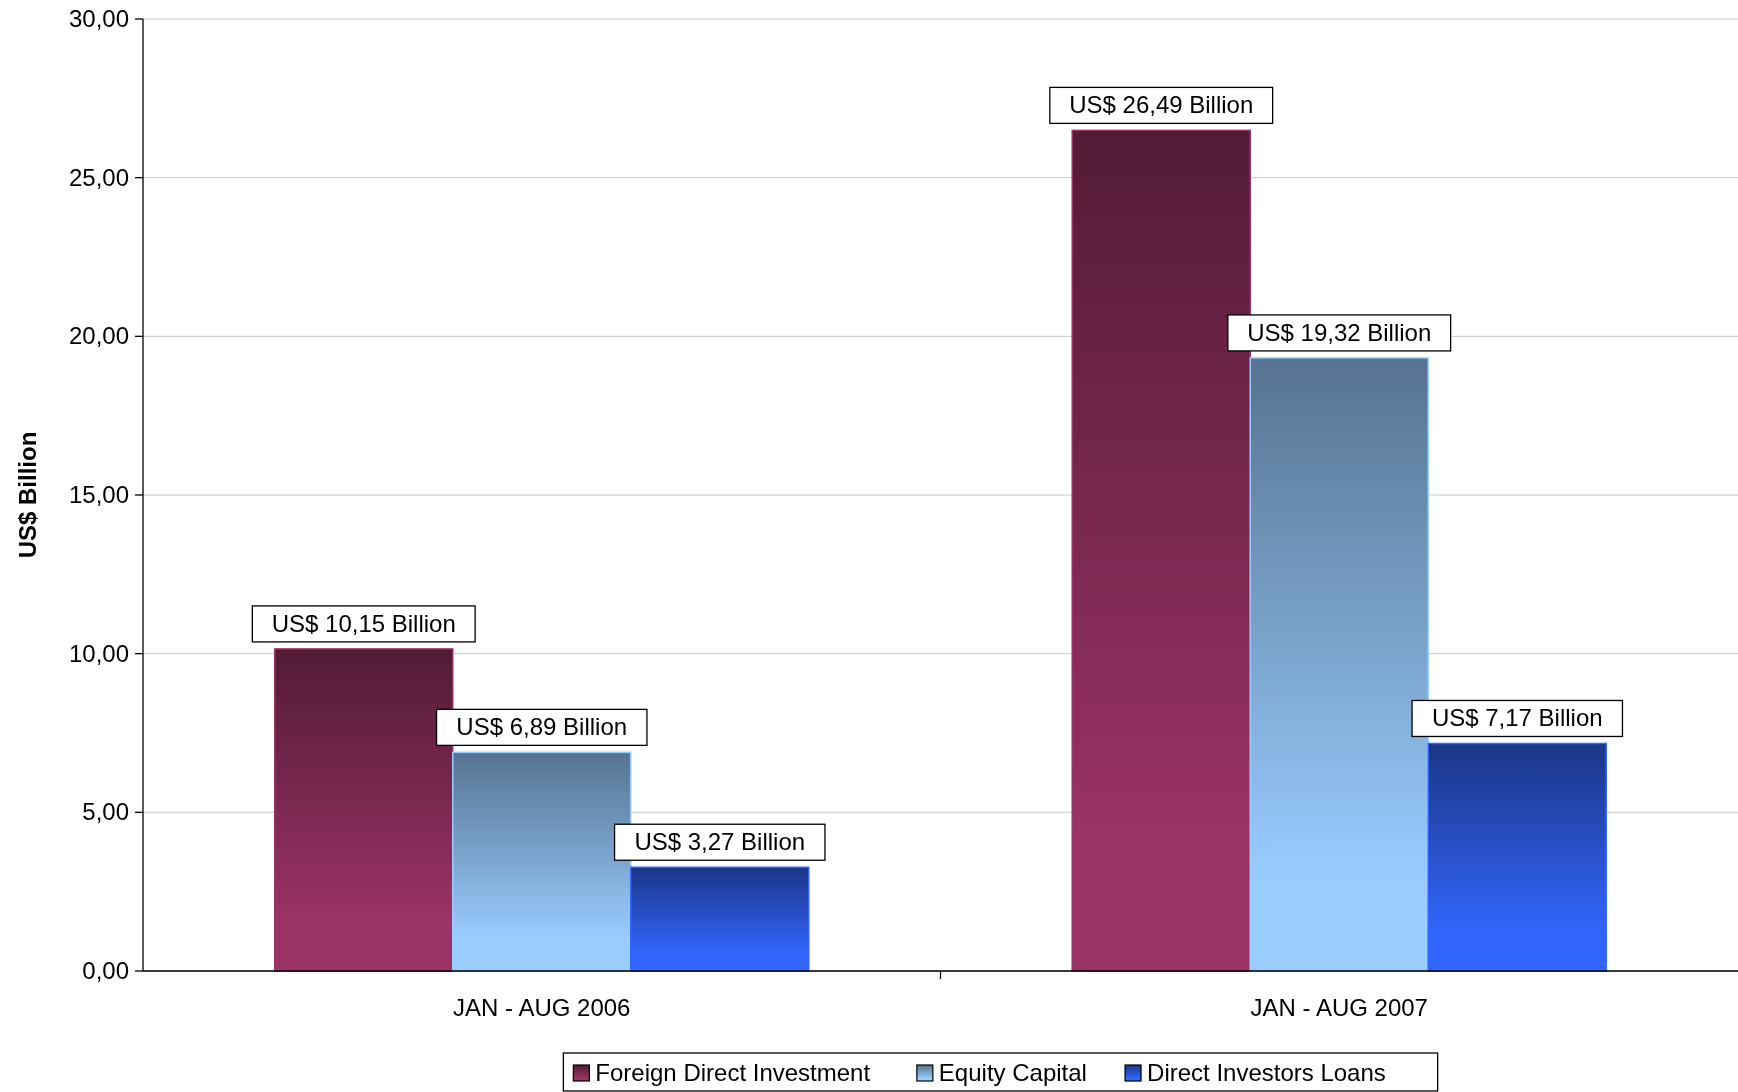 This screenshot has height=1092, width=1738. Describe the element at coordinates (1012, 1072) in the screenshot. I see `legend-label: Equity Capital` at that location.